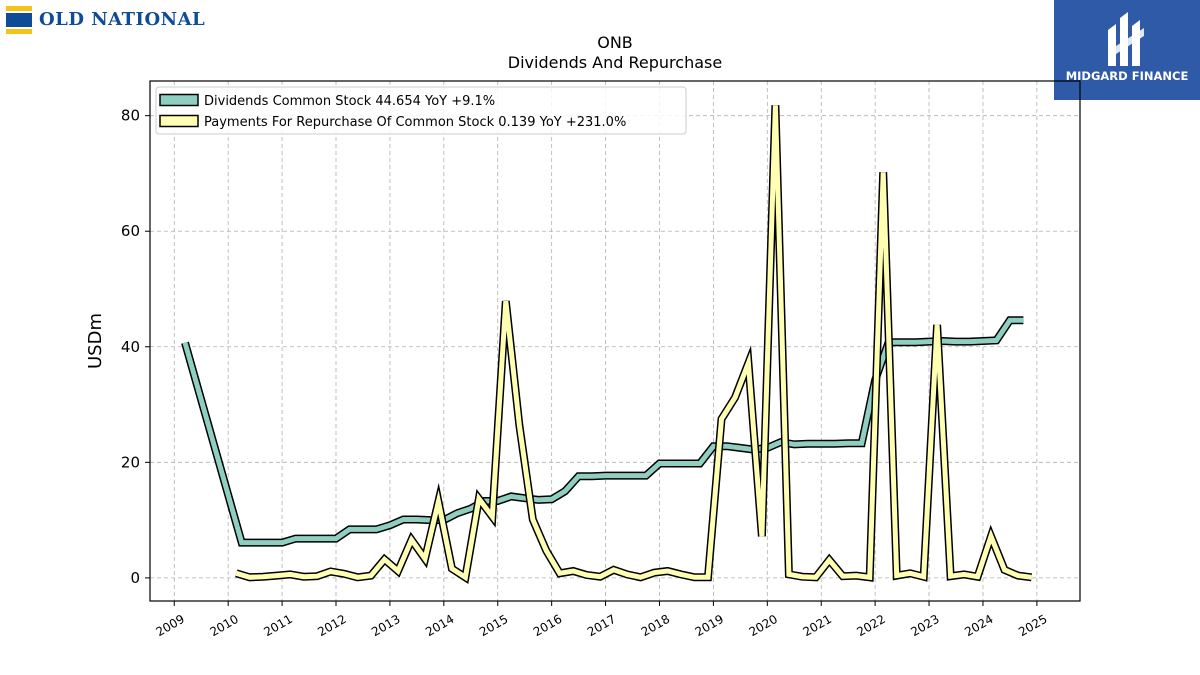  What do you see at coordinates (493, 625) in the screenshot?
I see `x-tick-label-2015: 2015` at bounding box center [493, 625].